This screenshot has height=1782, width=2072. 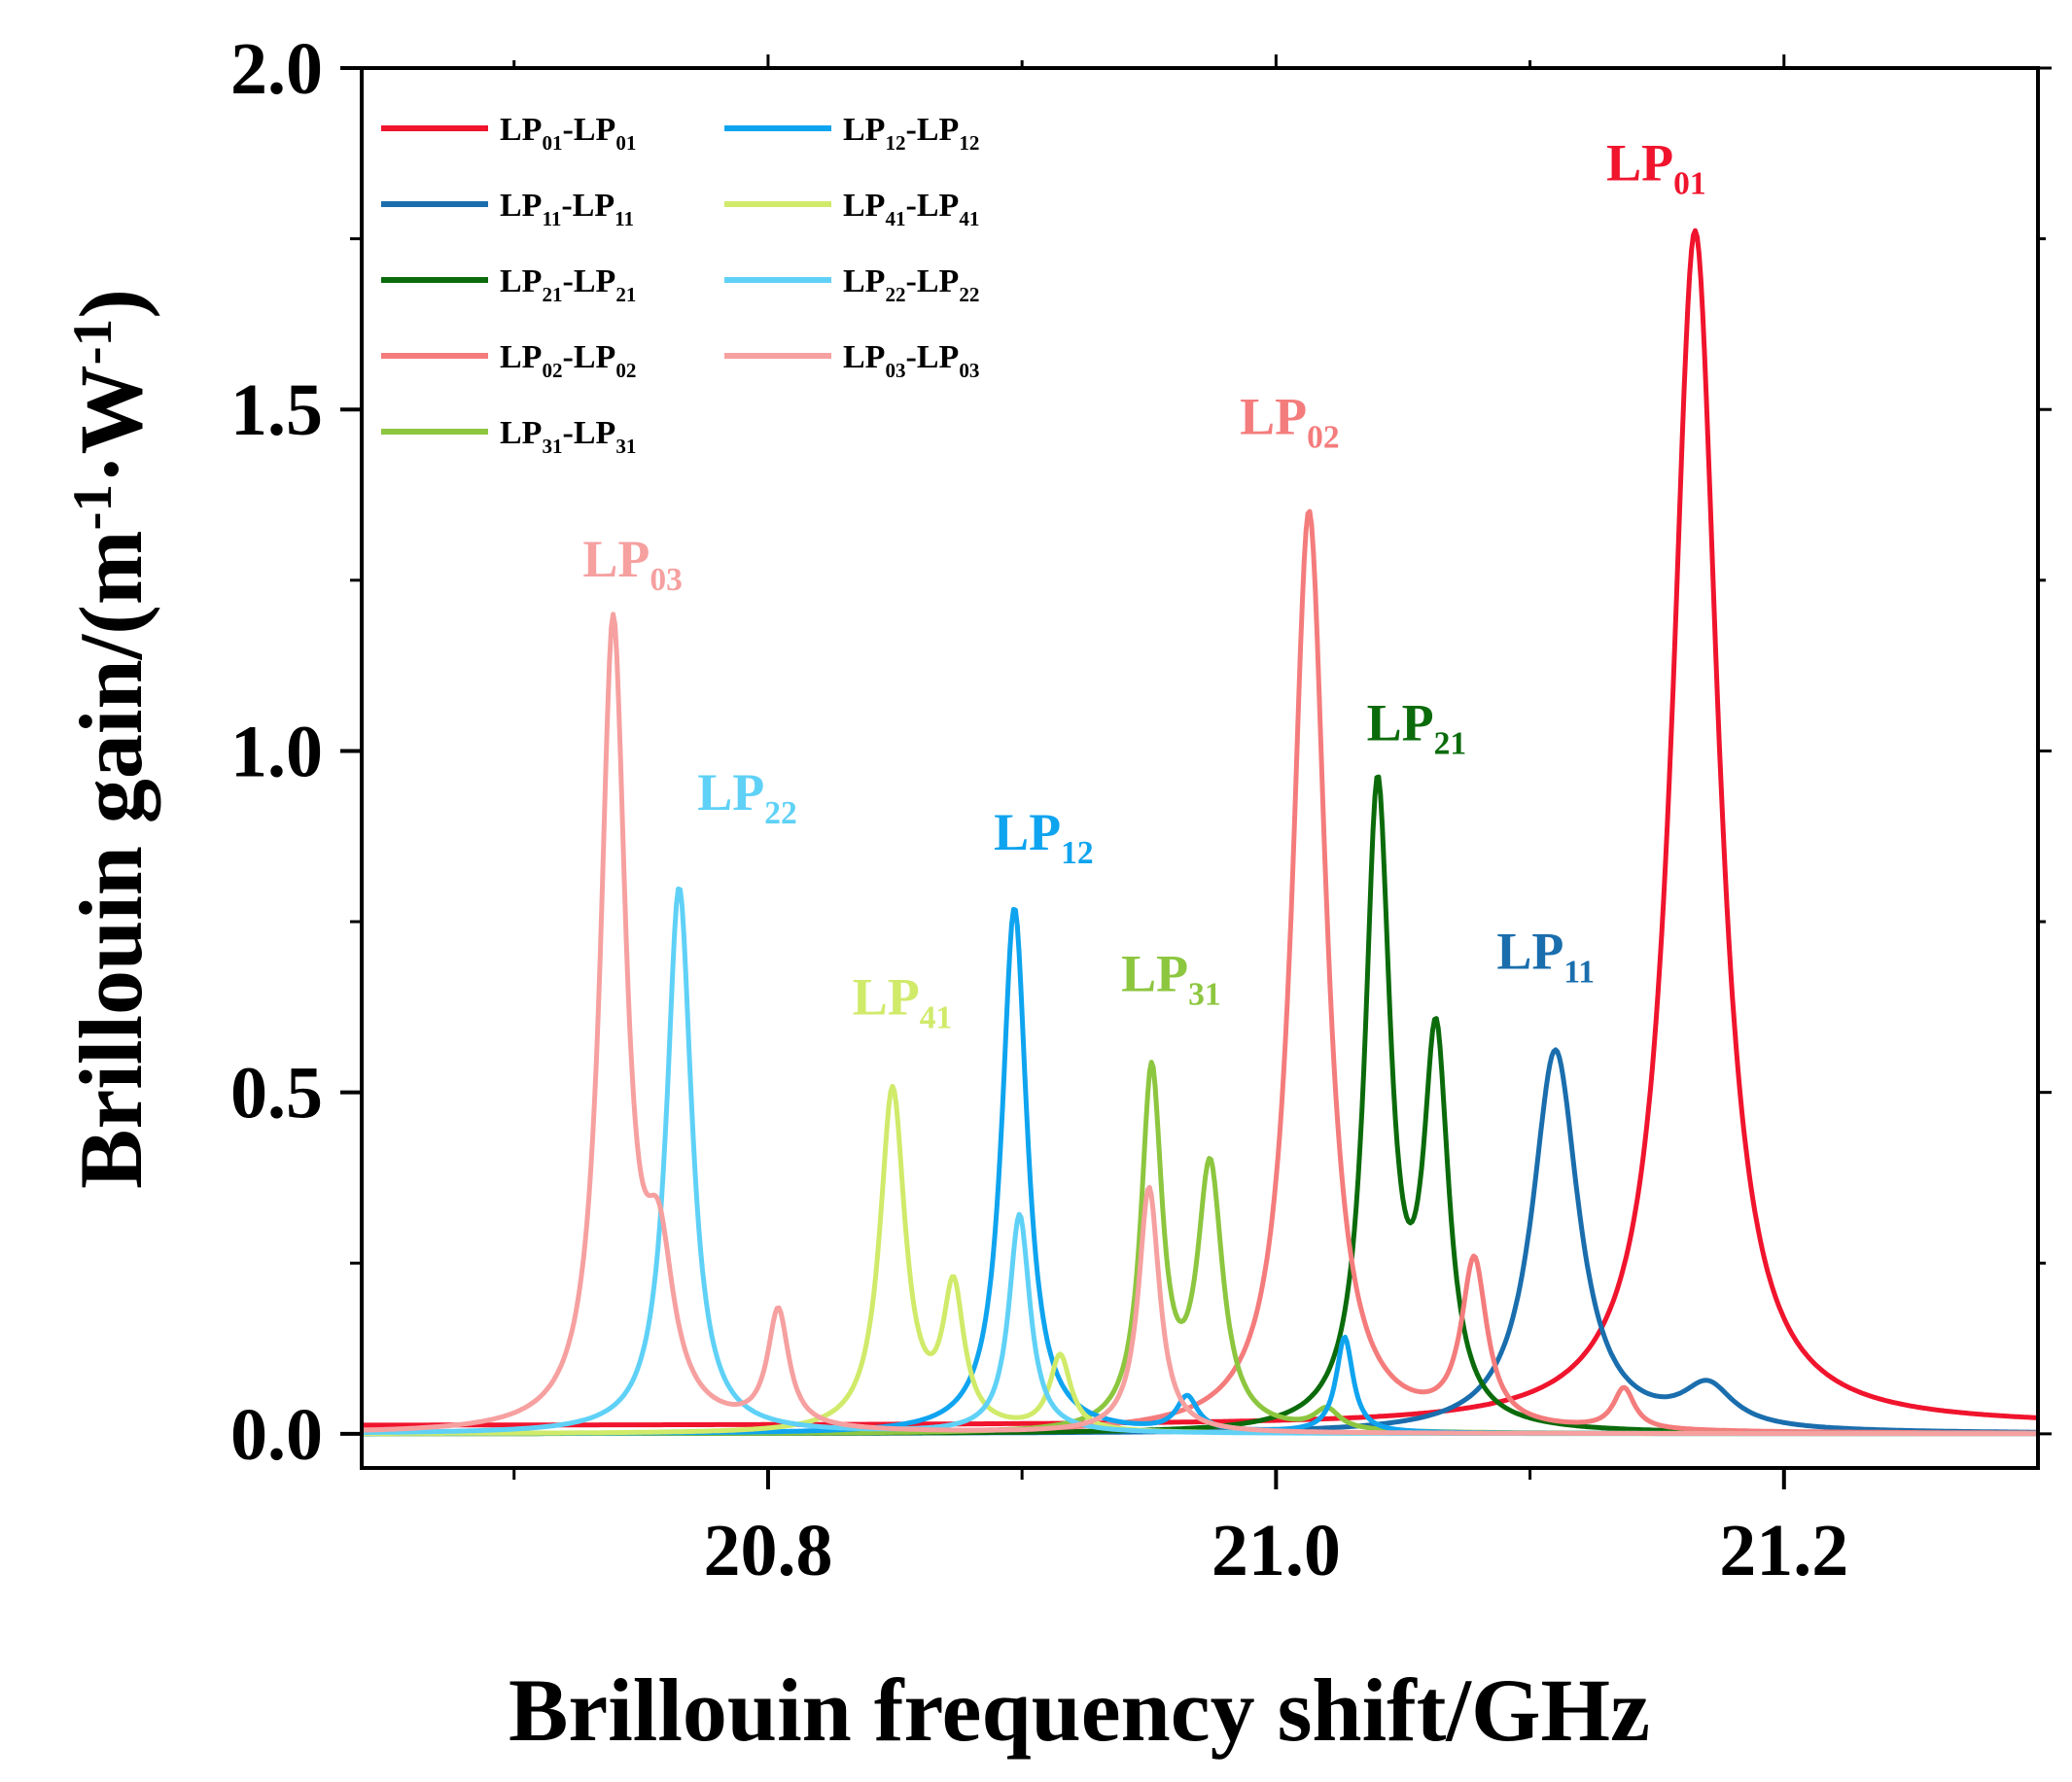 What do you see at coordinates (632, 564) in the screenshot?
I see `peak-label-LP03: LP03` at bounding box center [632, 564].